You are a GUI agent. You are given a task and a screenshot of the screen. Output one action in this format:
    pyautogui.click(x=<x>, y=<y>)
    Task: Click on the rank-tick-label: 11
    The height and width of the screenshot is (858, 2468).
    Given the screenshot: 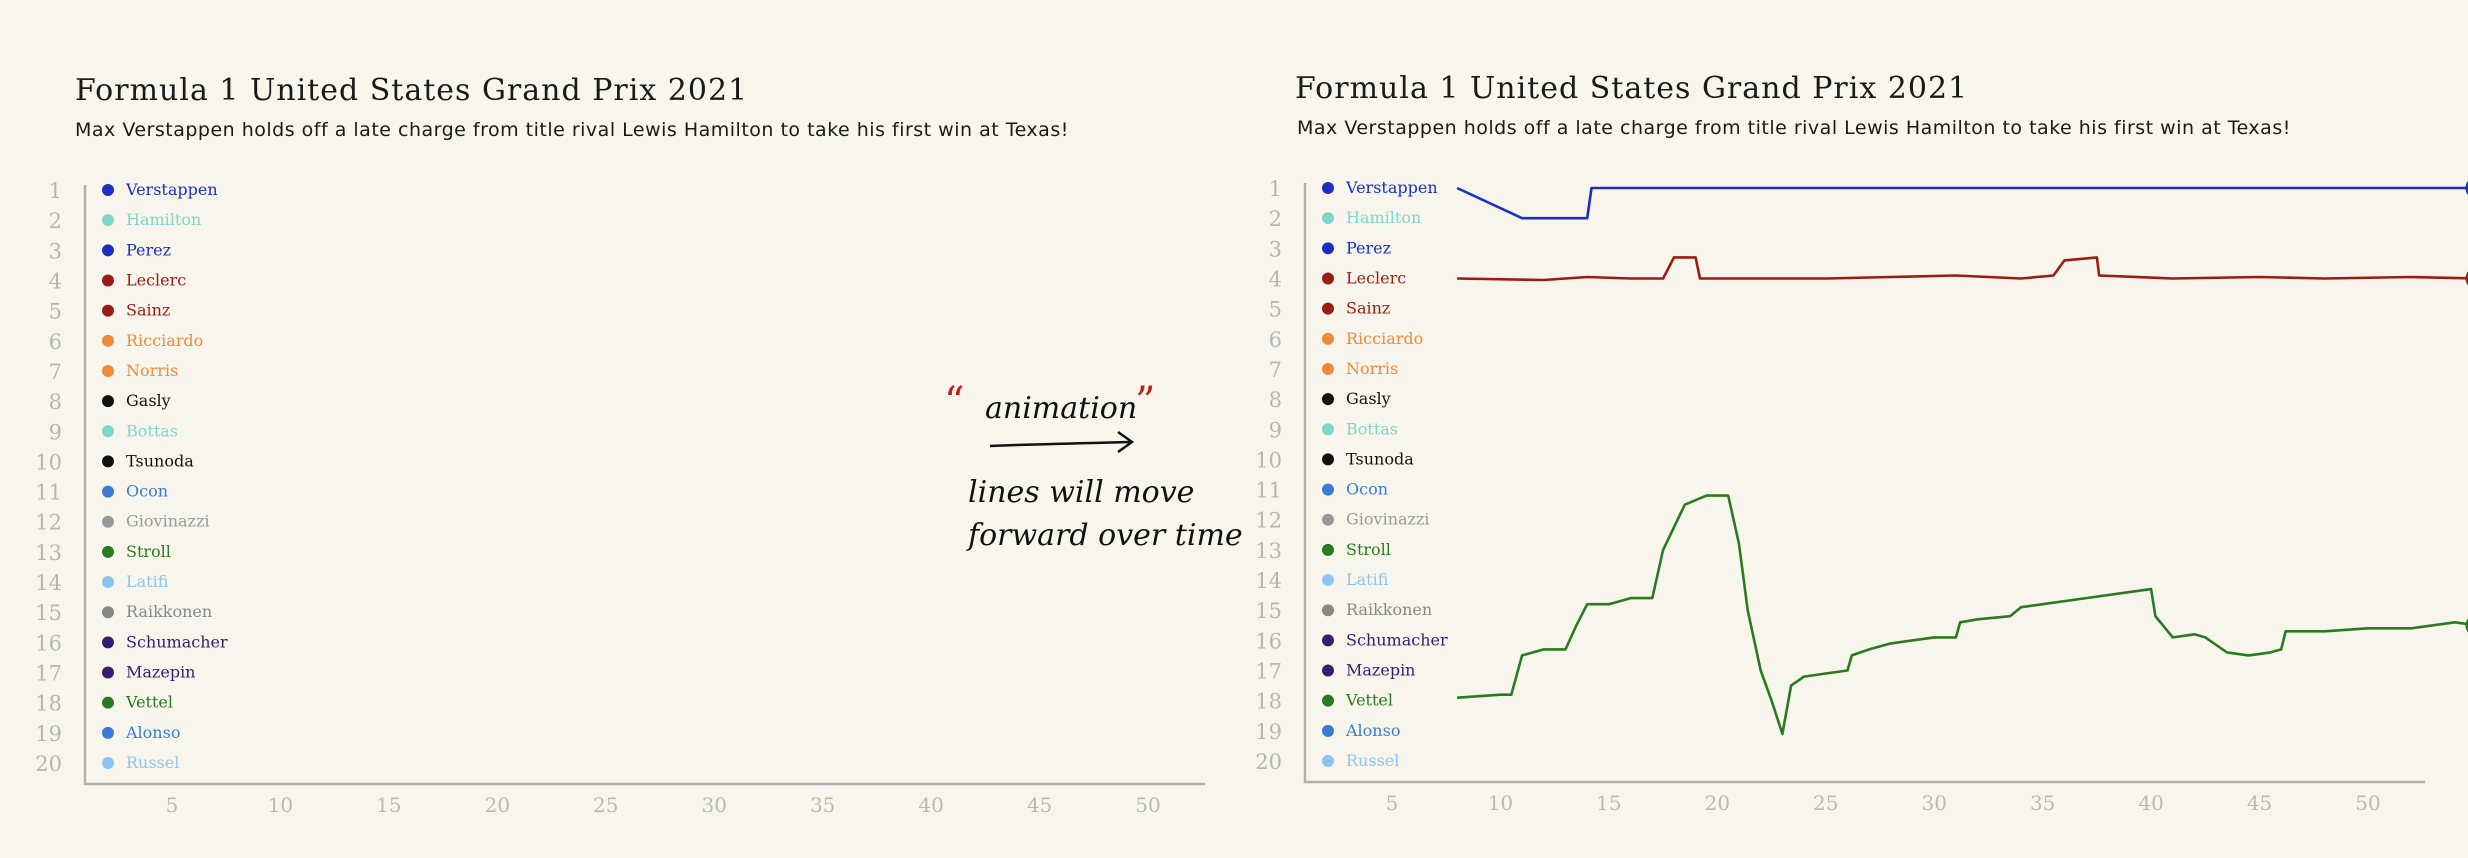 What is the action you would take?
    pyautogui.click(x=1268, y=491)
    